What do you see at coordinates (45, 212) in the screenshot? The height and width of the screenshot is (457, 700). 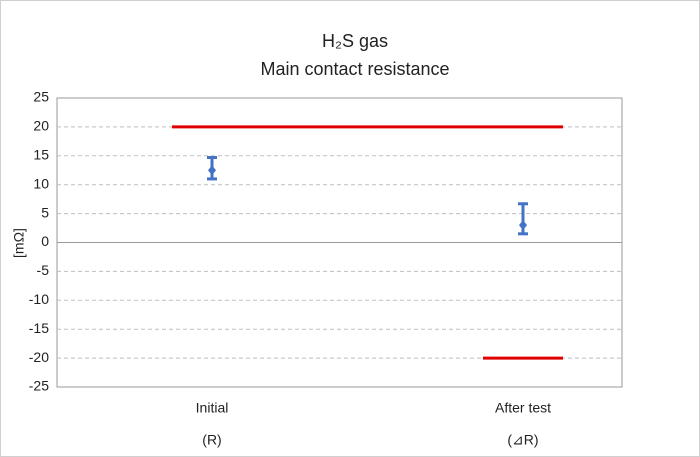 I see `y-tick-label: 5` at bounding box center [45, 212].